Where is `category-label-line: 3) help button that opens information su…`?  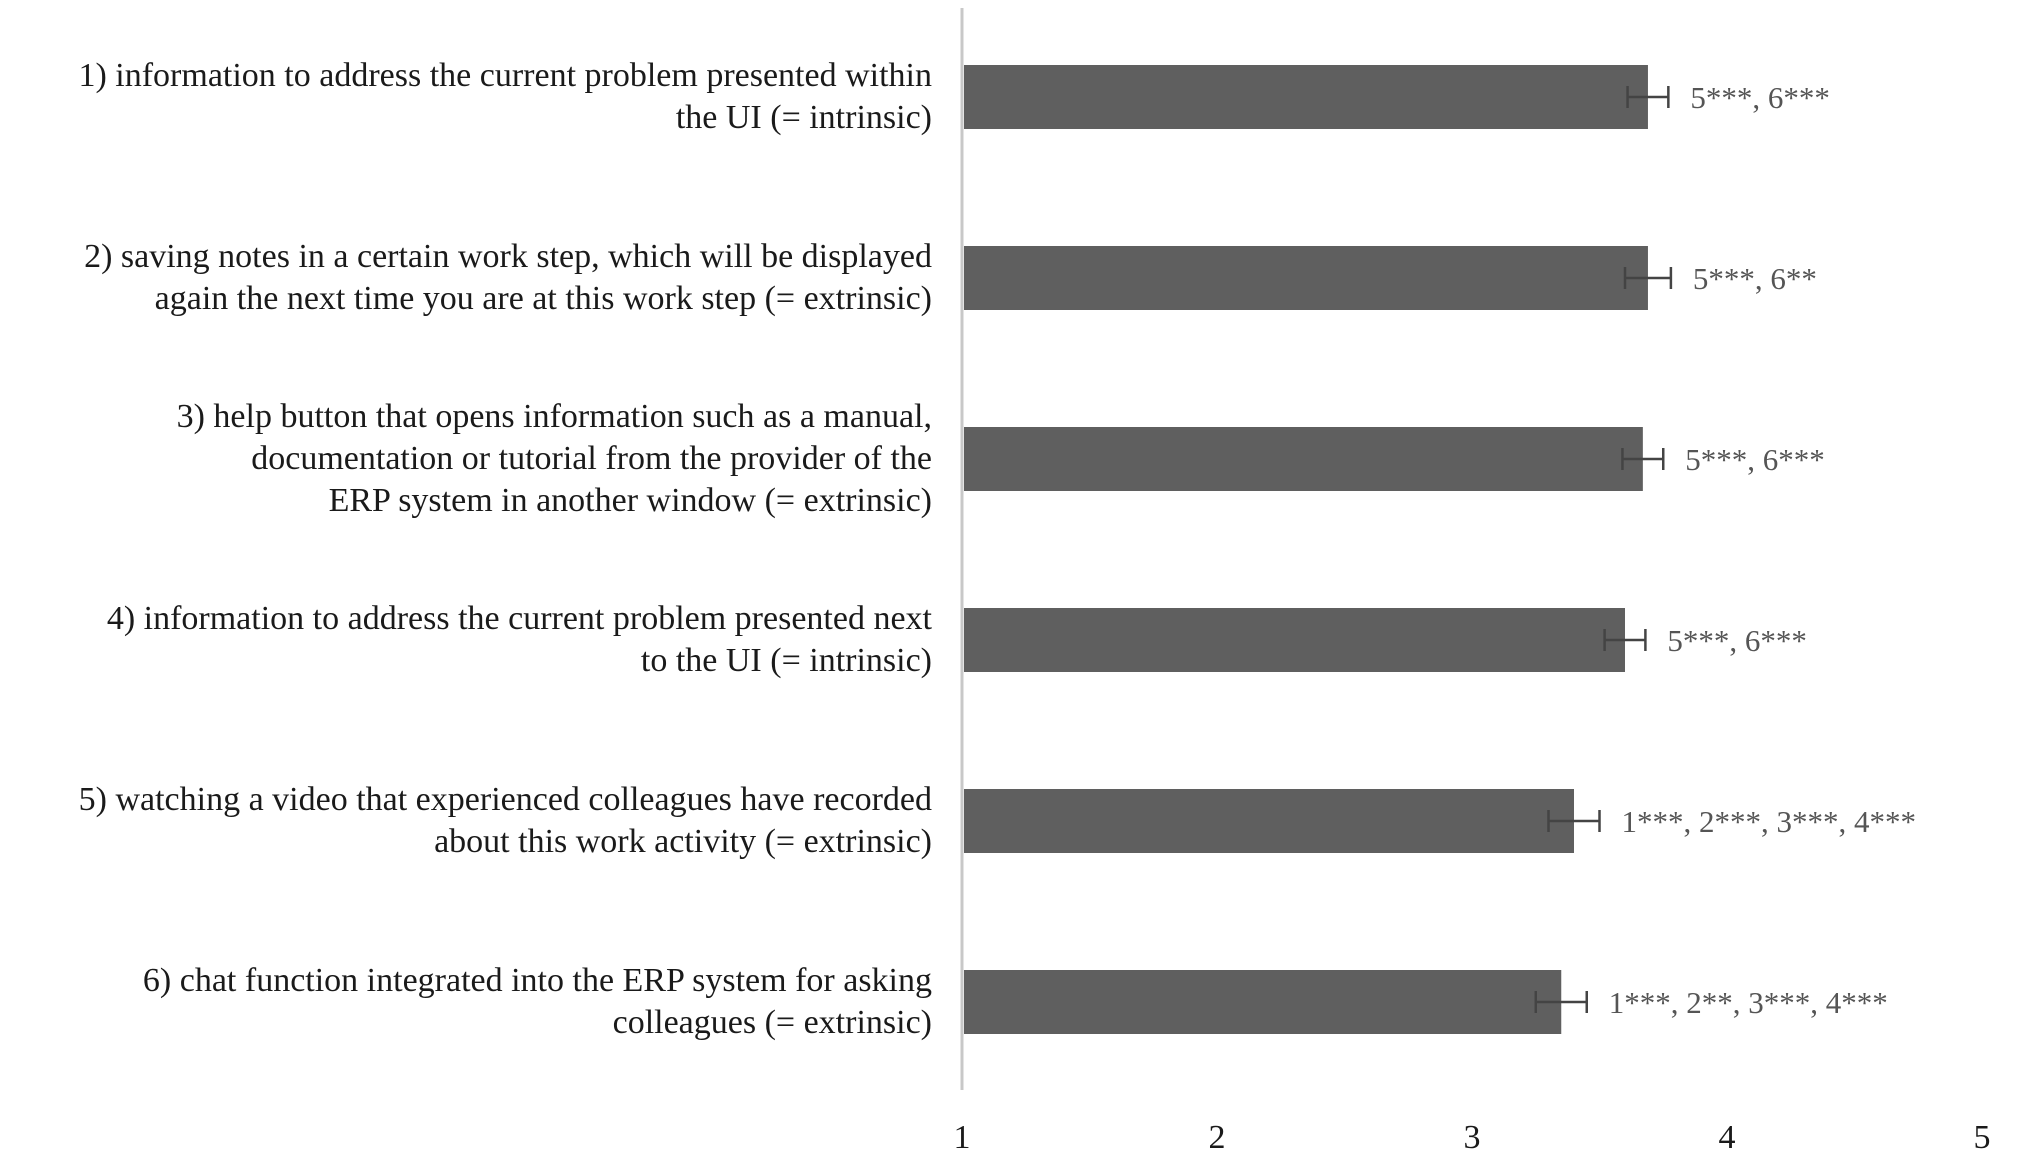 category-label-line: 3) help button that opens information su… is located at coordinates (554, 416).